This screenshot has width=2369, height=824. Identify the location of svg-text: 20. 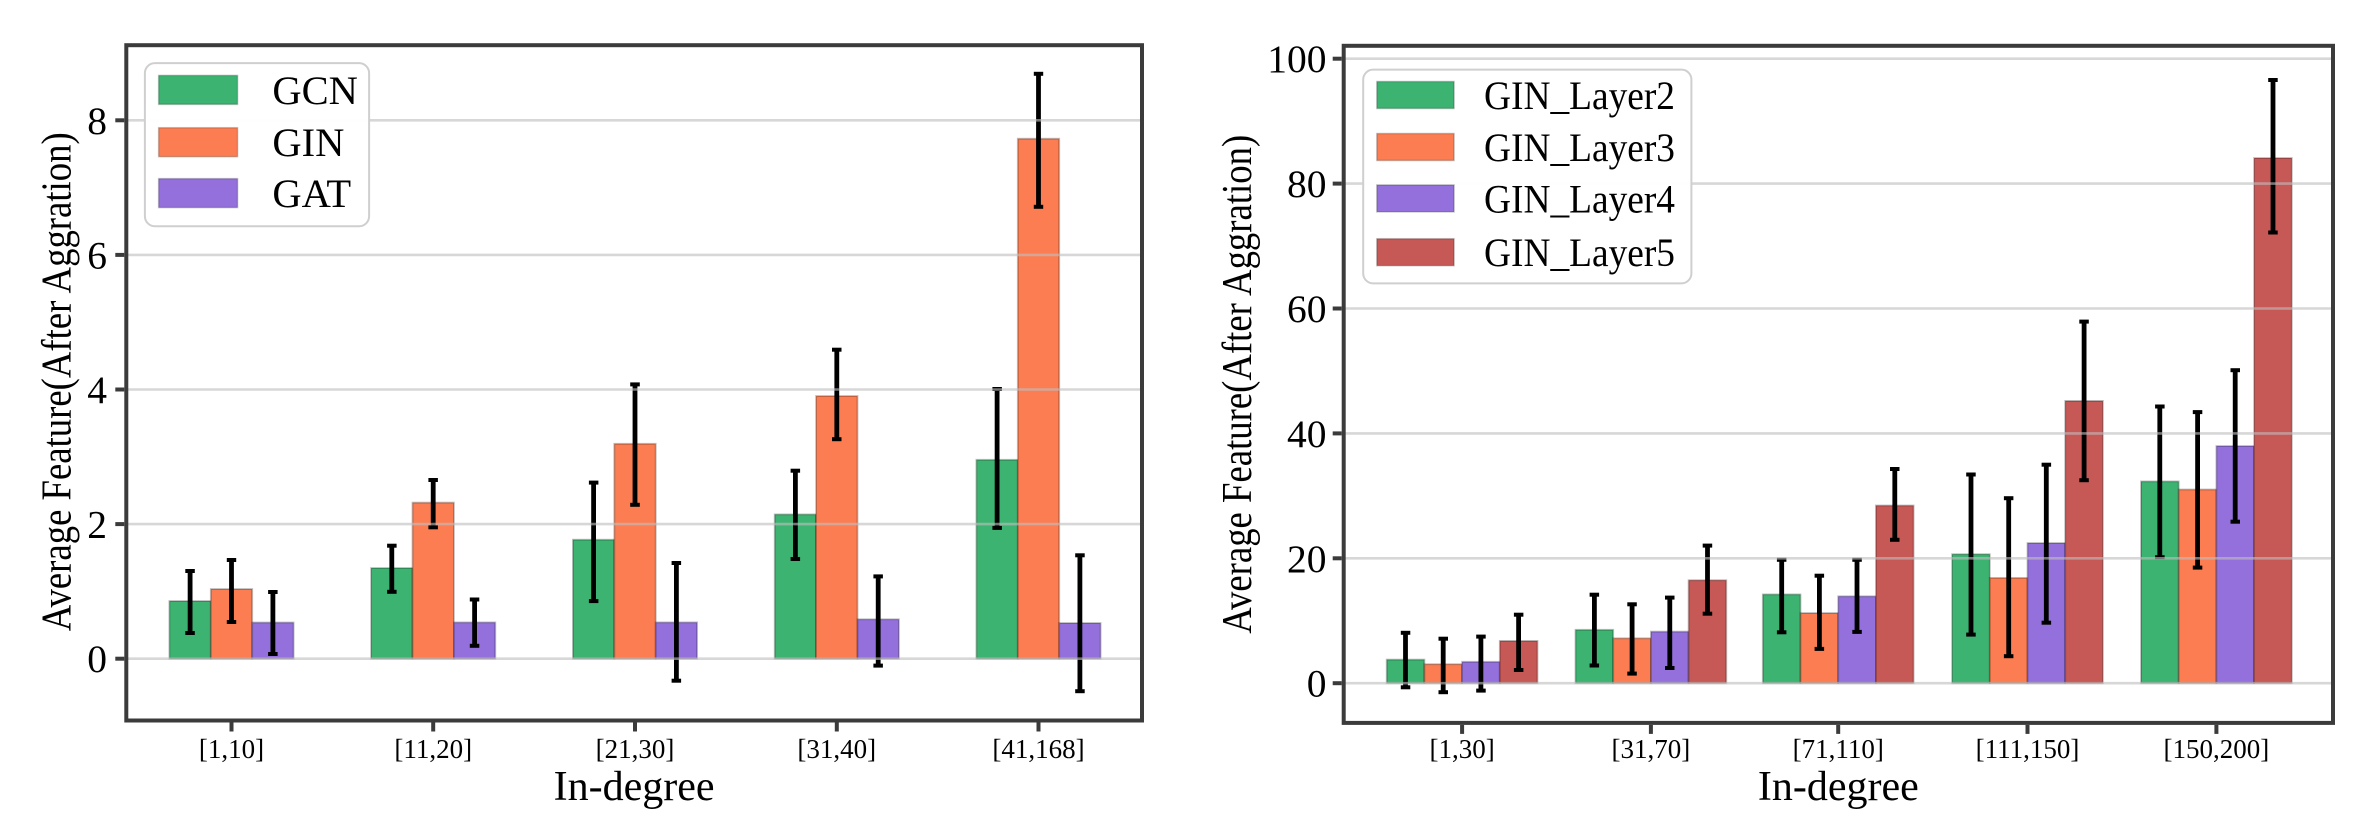
(1307, 559).